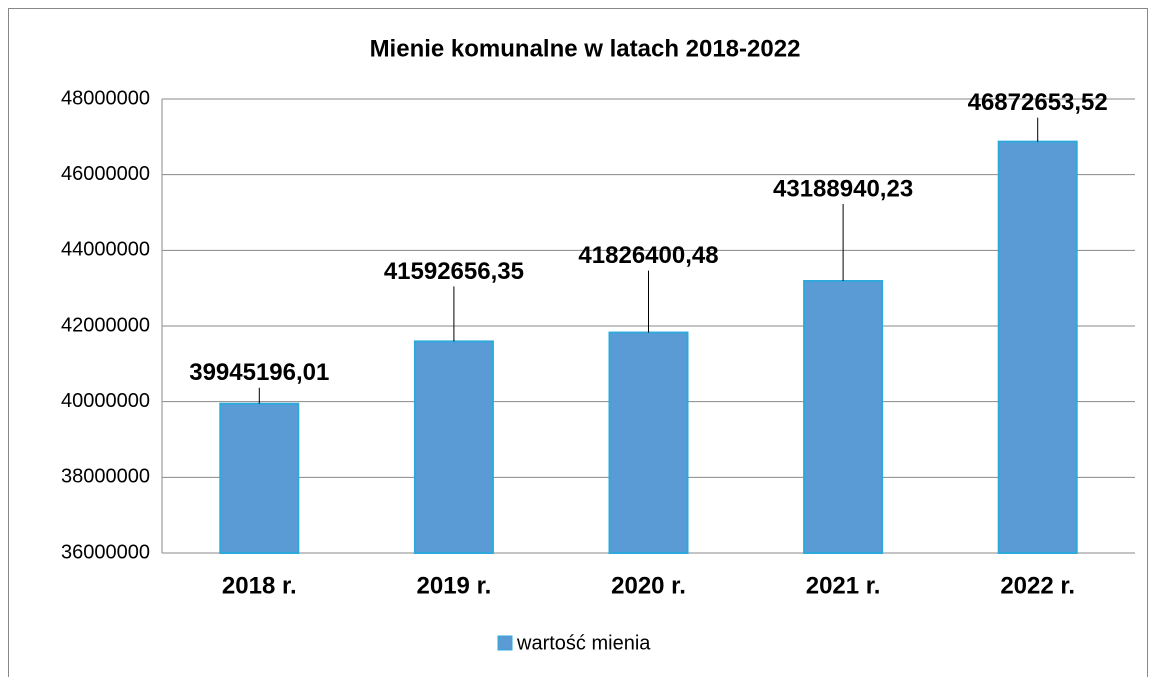 The height and width of the screenshot is (677, 1149). I want to click on x-tick-label: 2022 r., so click(1037, 585).